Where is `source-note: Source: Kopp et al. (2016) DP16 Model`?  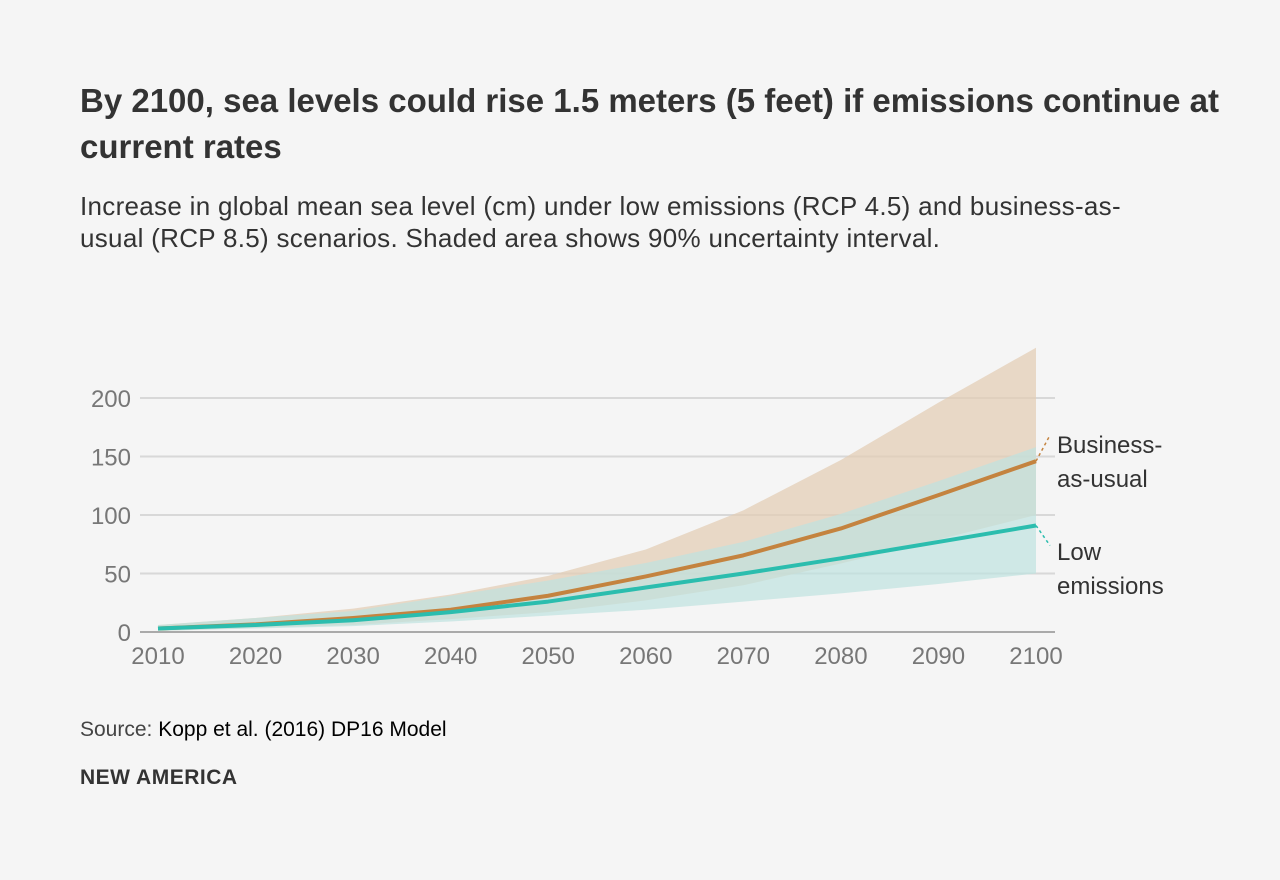
source-note: Source: Kopp et al. (2016) DP16 Model is located at coordinates (263, 730).